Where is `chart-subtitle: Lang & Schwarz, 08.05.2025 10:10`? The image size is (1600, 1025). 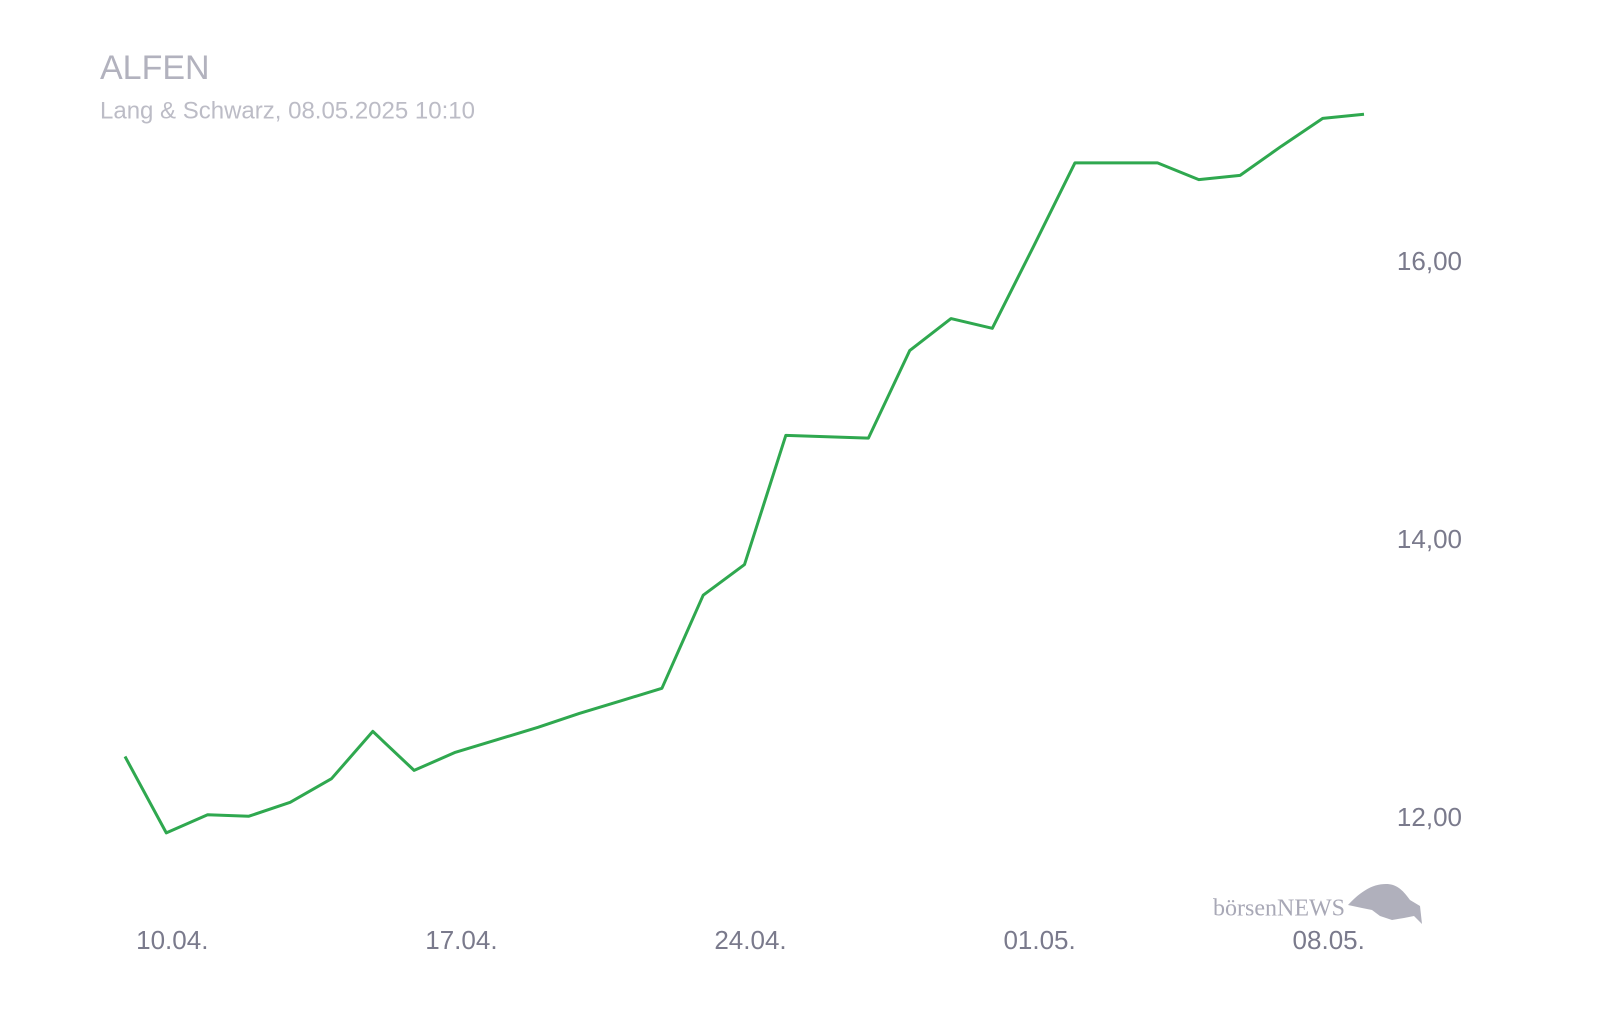 chart-subtitle: Lang & Schwarz, 08.05.2025 10:10 is located at coordinates (287, 110).